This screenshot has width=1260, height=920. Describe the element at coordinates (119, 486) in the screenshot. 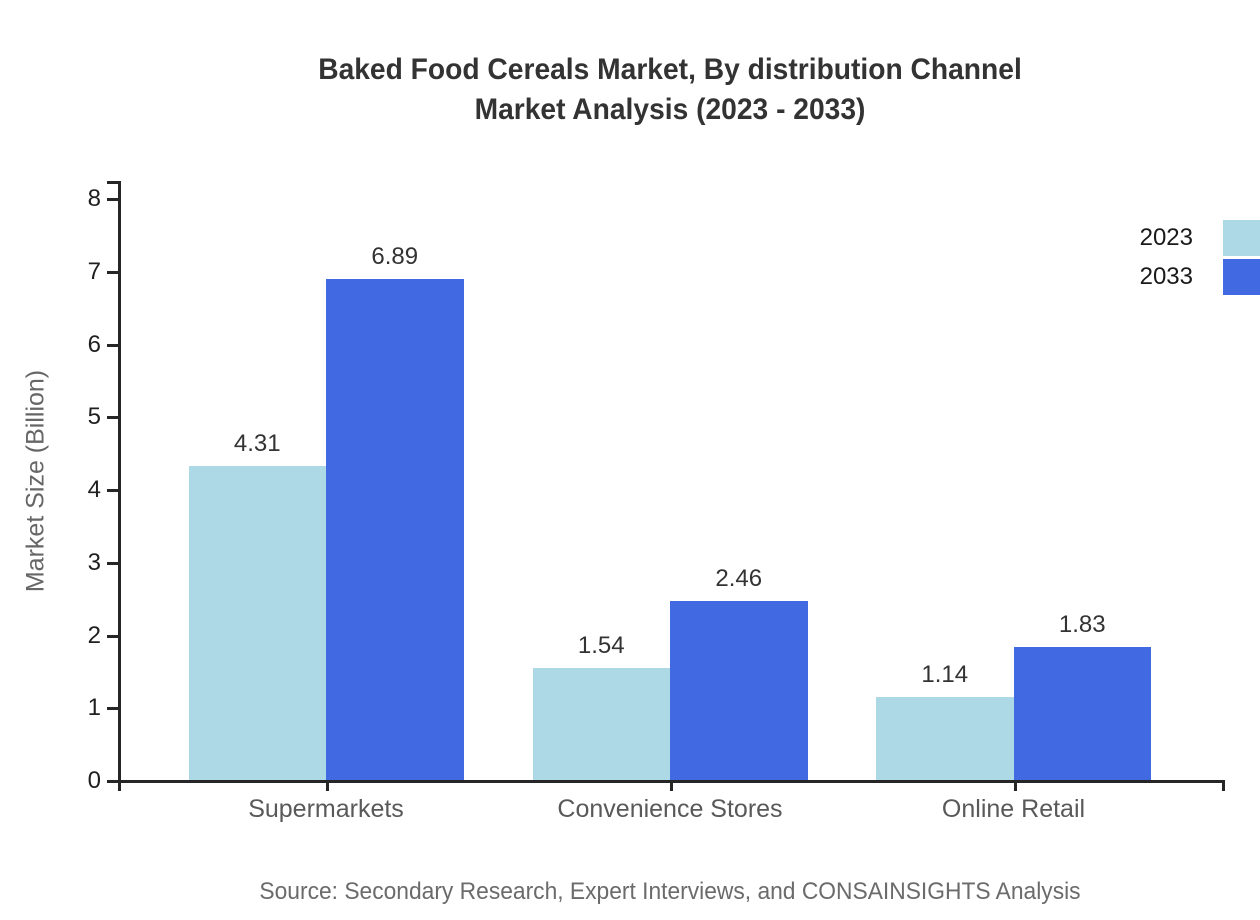

I see `y-axis-line` at that location.